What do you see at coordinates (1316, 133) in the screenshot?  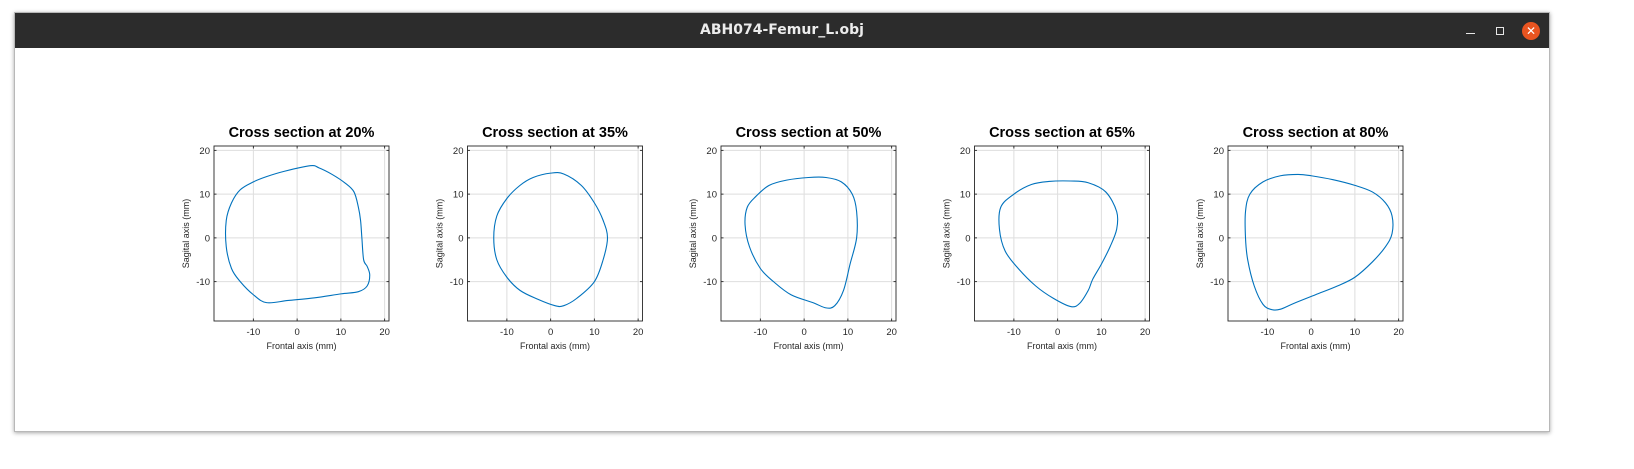 I see `chart-title: Cross section at 80%` at bounding box center [1316, 133].